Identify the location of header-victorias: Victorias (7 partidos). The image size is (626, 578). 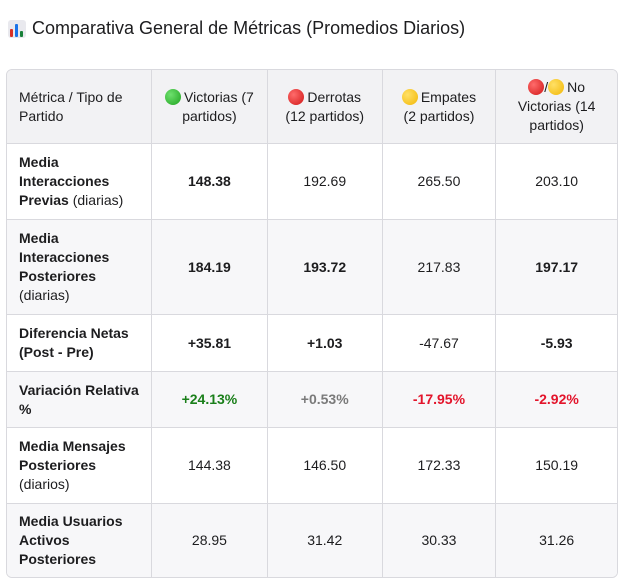
(209, 107).